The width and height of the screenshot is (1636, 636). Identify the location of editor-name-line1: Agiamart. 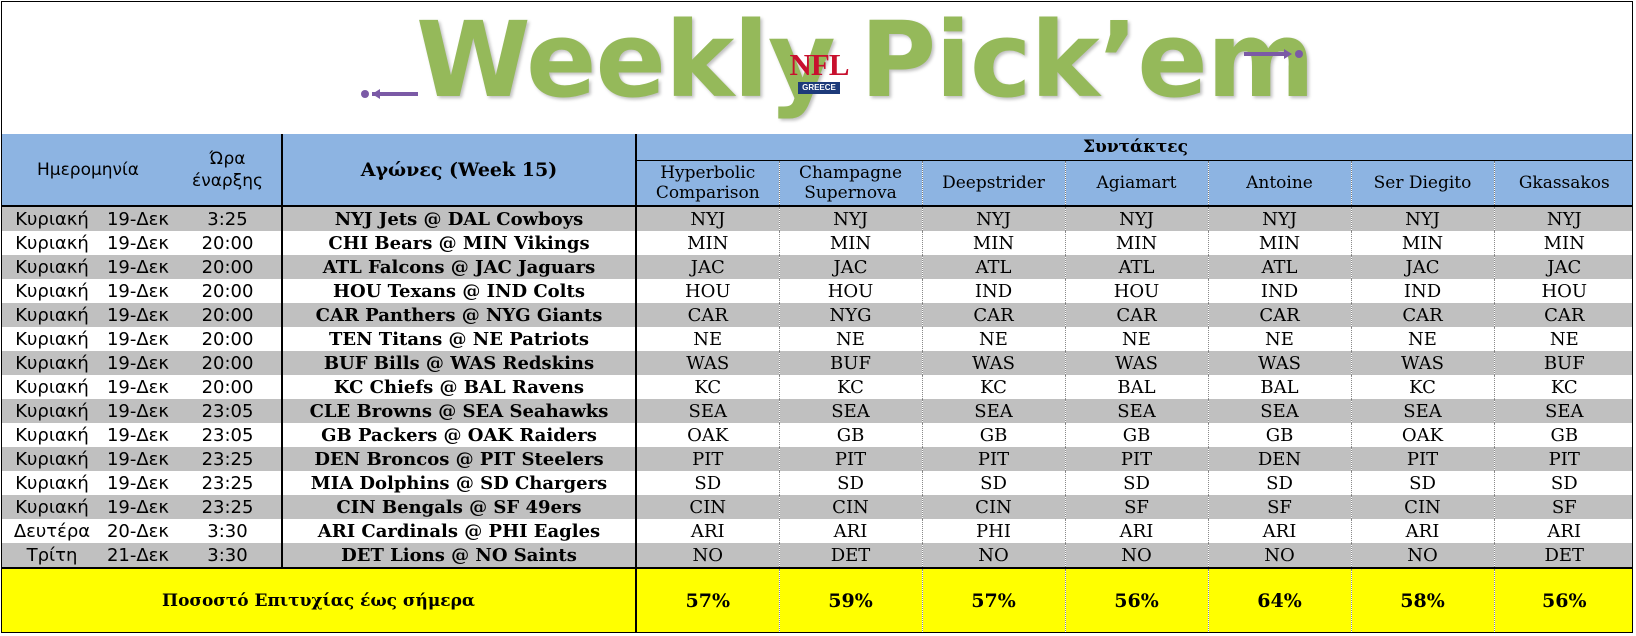
(1136, 183).